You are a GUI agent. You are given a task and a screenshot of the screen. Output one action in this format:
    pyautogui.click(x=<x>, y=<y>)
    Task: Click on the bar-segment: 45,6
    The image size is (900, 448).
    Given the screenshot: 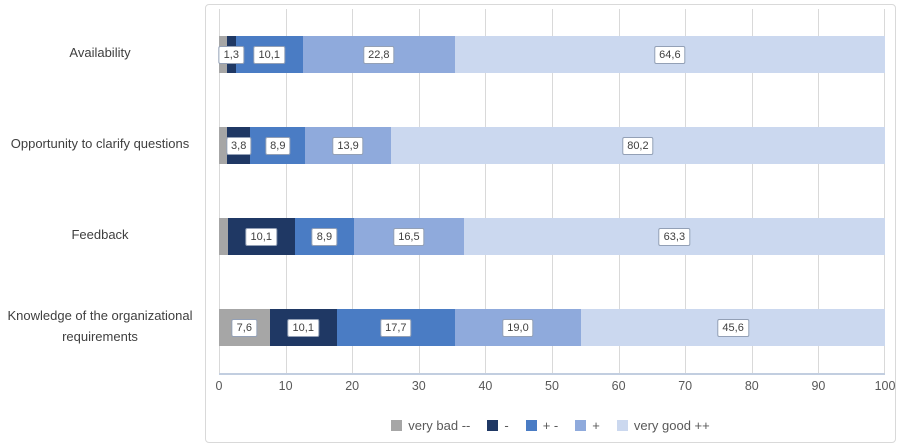 What is the action you would take?
    pyautogui.click(x=733, y=327)
    